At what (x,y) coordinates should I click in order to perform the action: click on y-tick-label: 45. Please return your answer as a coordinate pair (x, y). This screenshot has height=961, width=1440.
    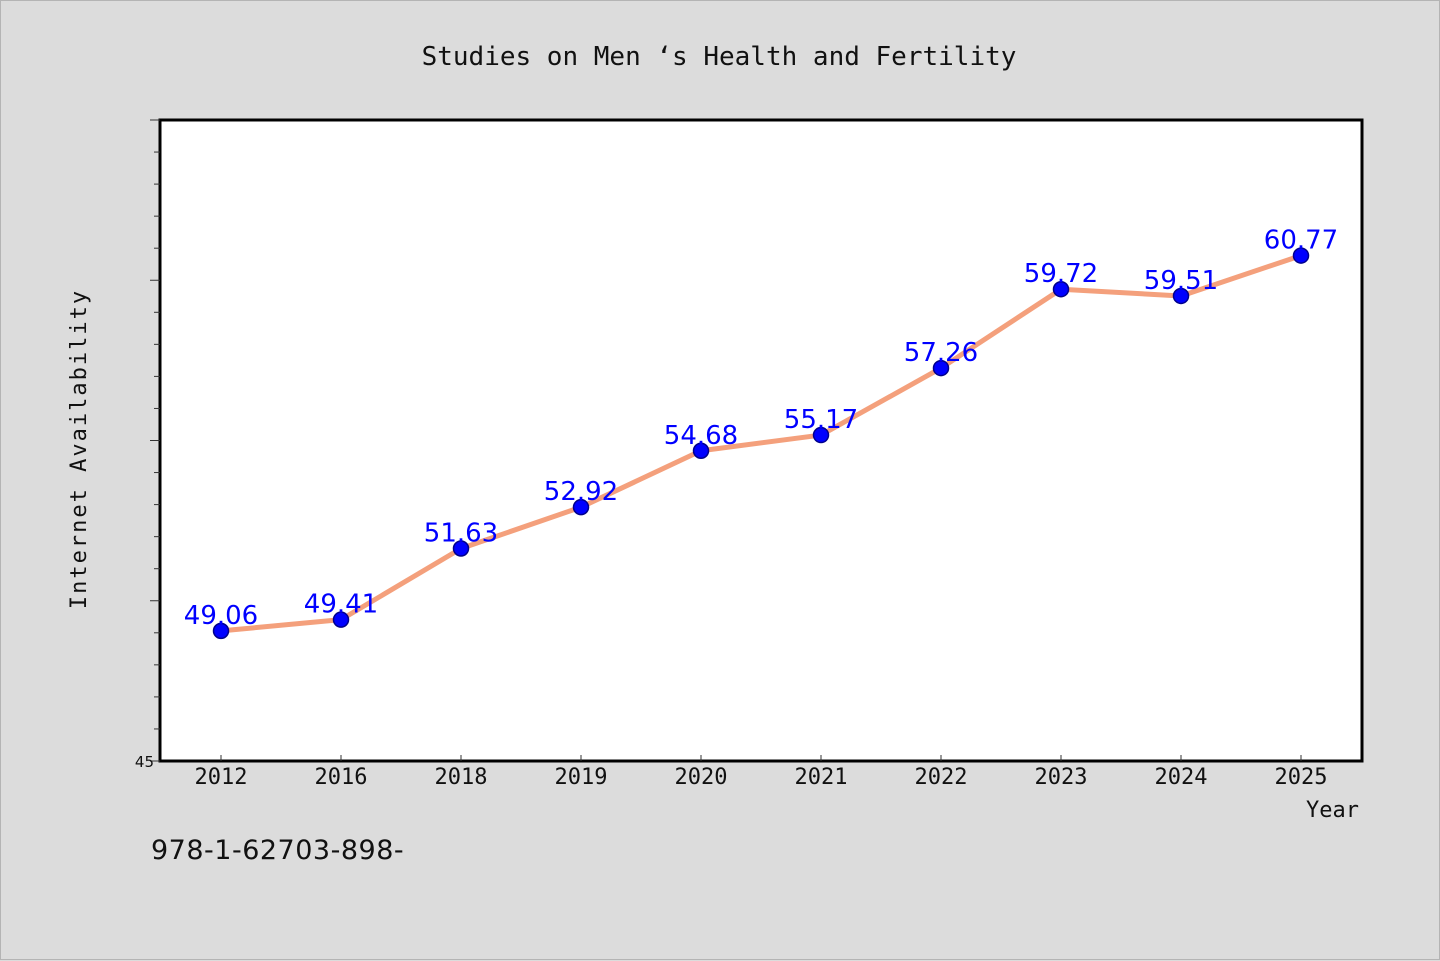
    Looking at the image, I should click on (144, 762).